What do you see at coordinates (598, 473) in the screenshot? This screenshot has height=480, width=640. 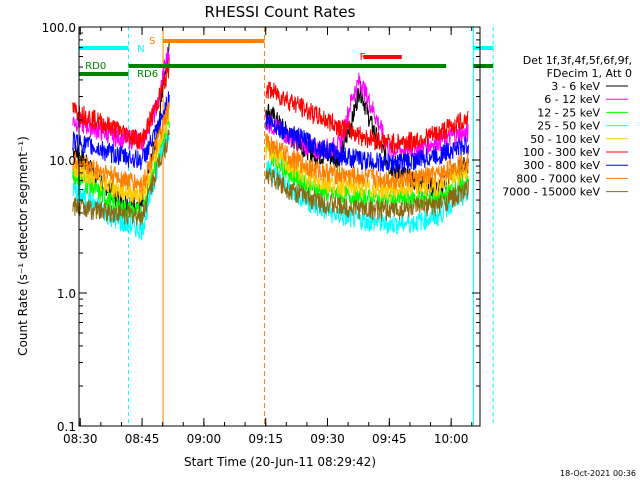 I see `footer-timestamp: 18-Oct-2021 00:36` at bounding box center [598, 473].